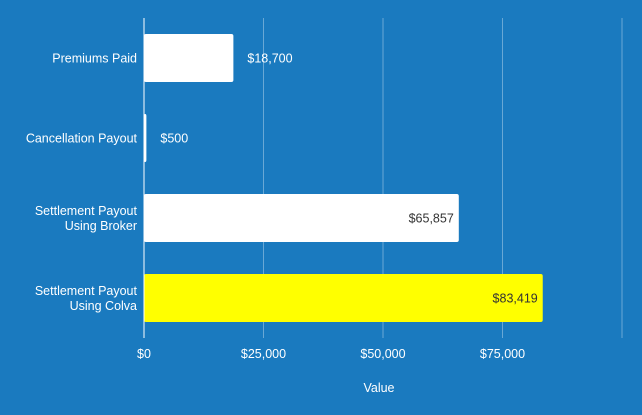 The height and width of the screenshot is (415, 642). I want to click on x-tick-label: $75,000, so click(502, 354).